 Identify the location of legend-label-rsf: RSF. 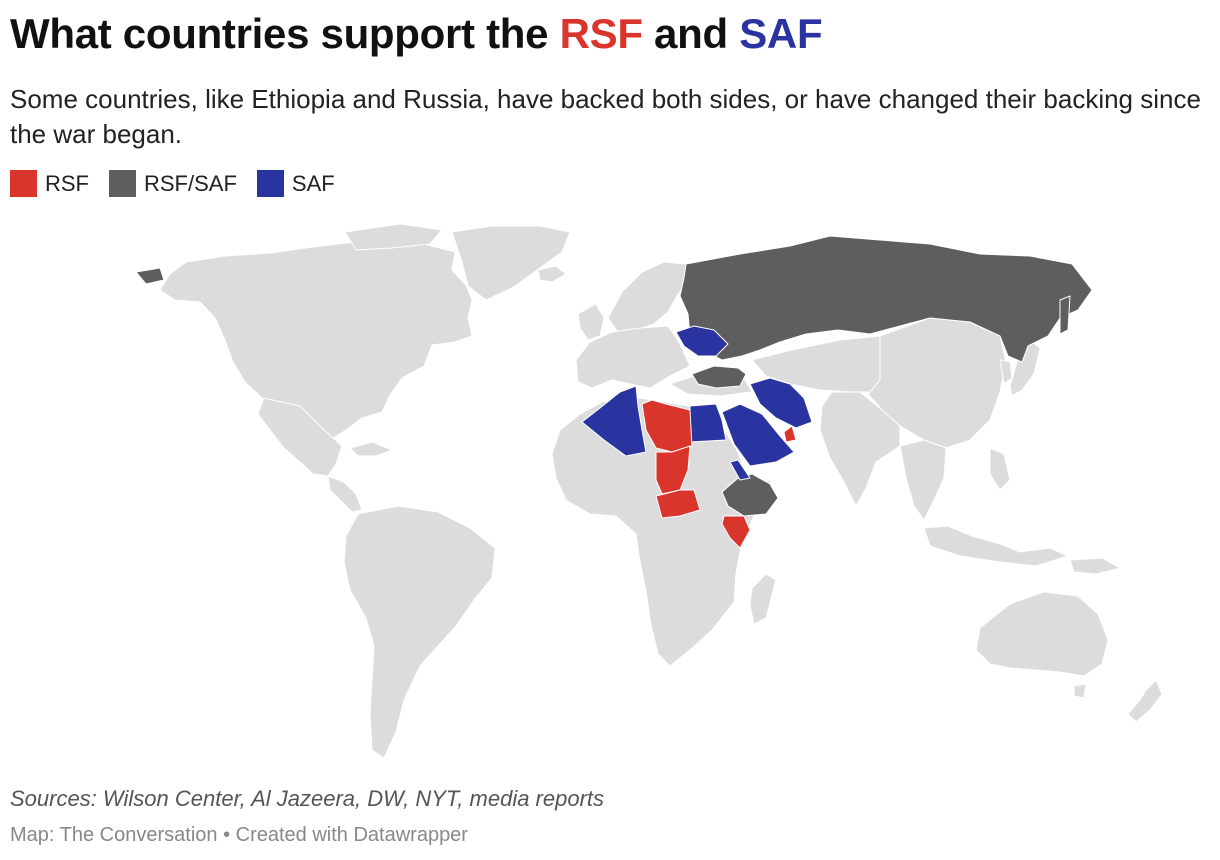
(67, 183).